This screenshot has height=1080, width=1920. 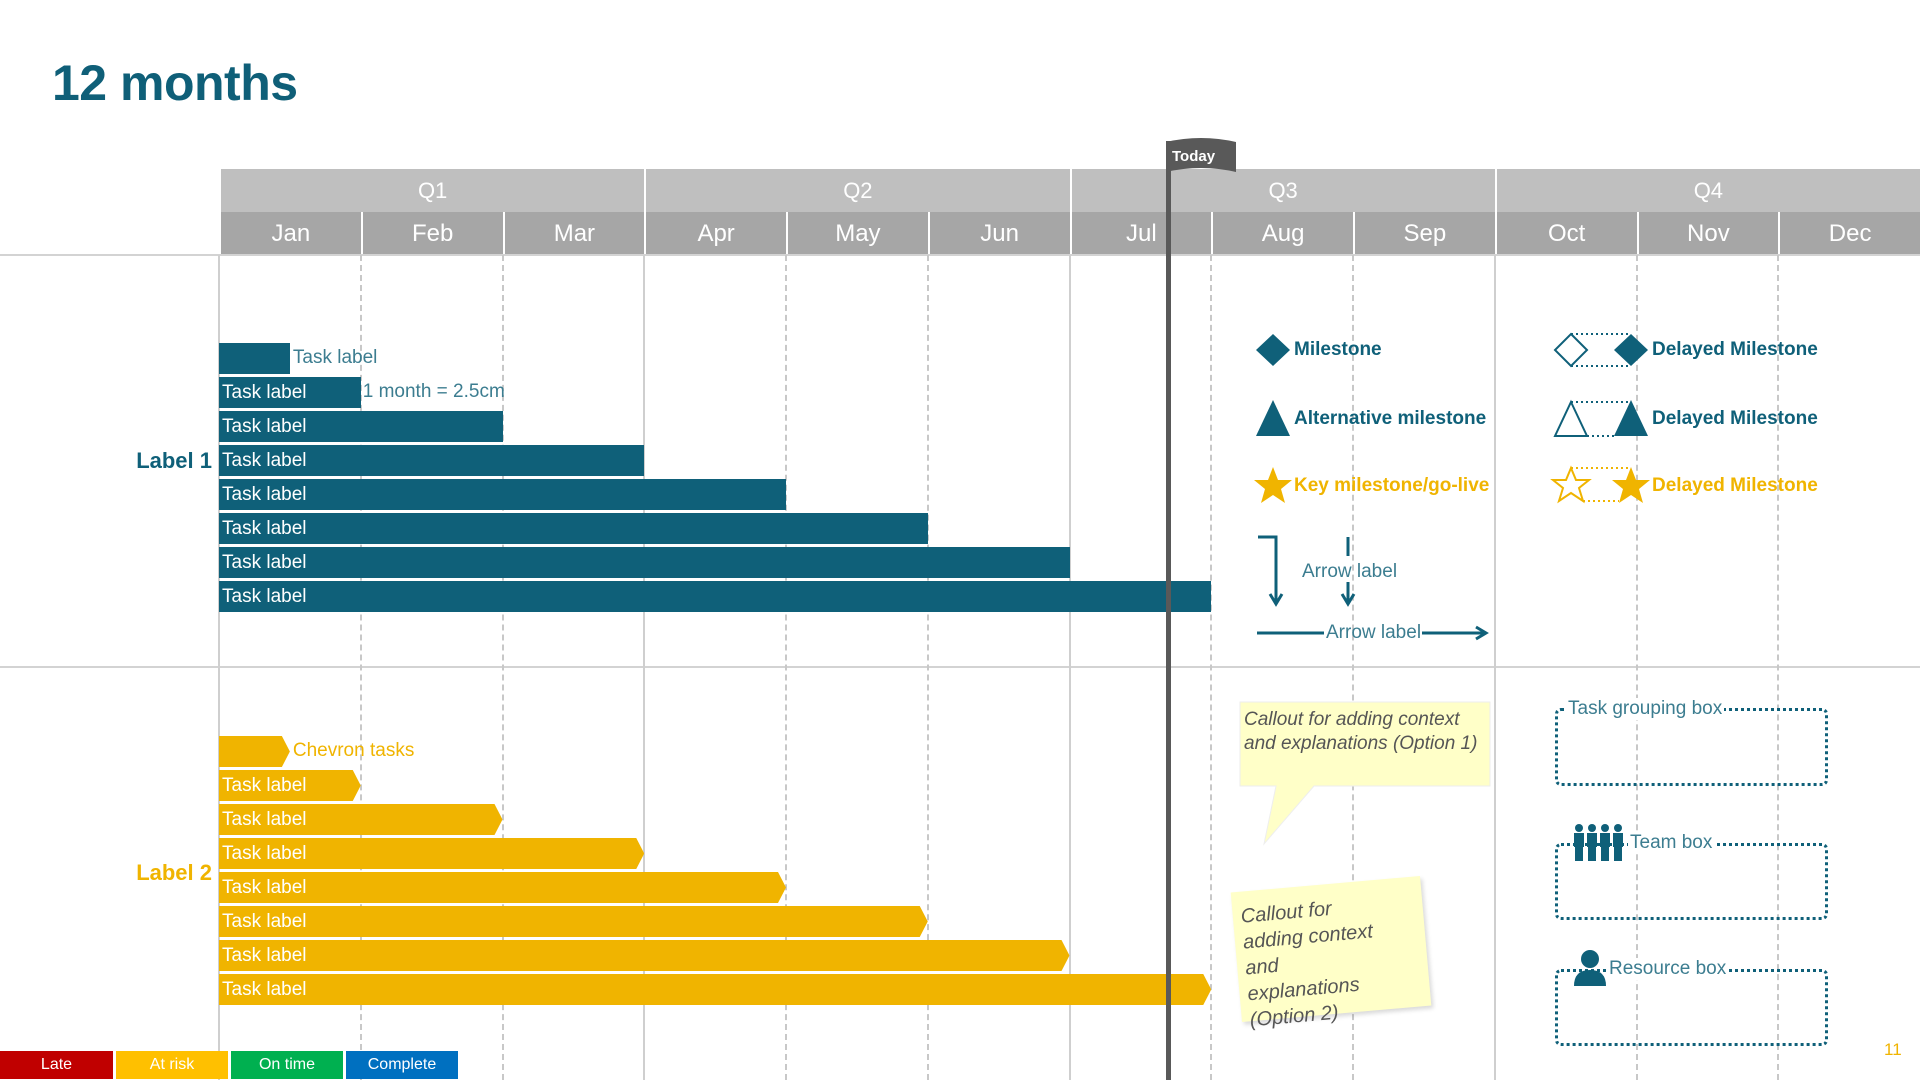 What do you see at coordinates (1565, 233) in the screenshot?
I see `month-oct: Oct` at bounding box center [1565, 233].